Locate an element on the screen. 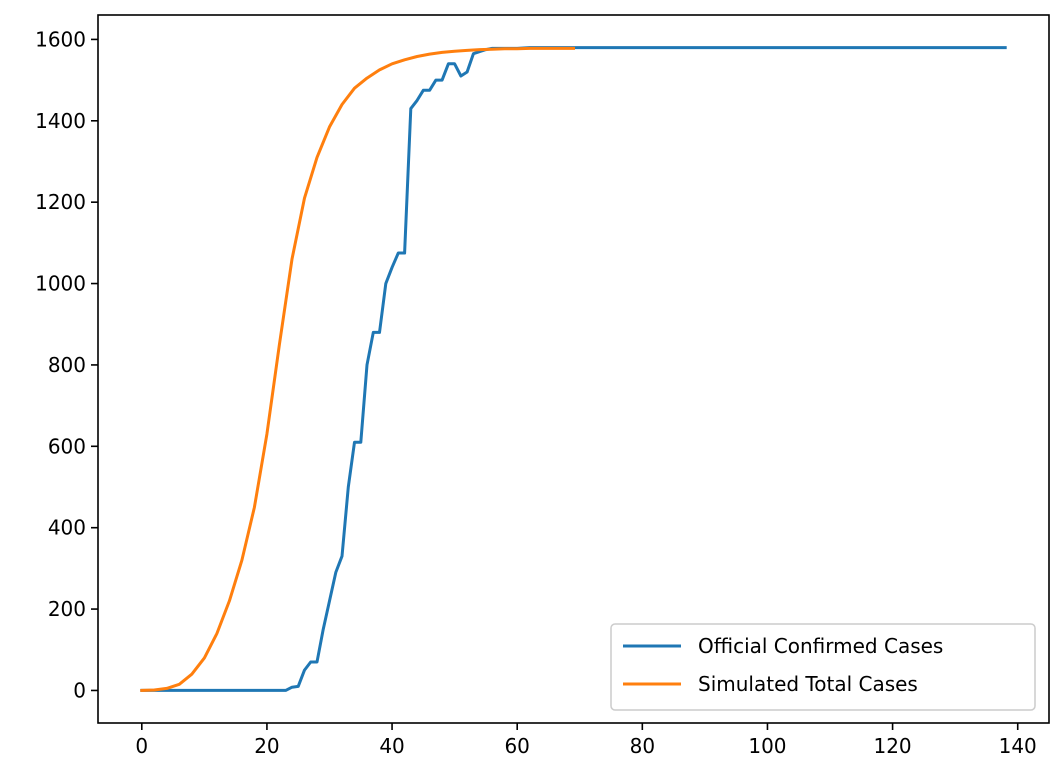 The width and height of the screenshot is (1052, 771). x-tick-label: 80 is located at coordinates (642, 746).